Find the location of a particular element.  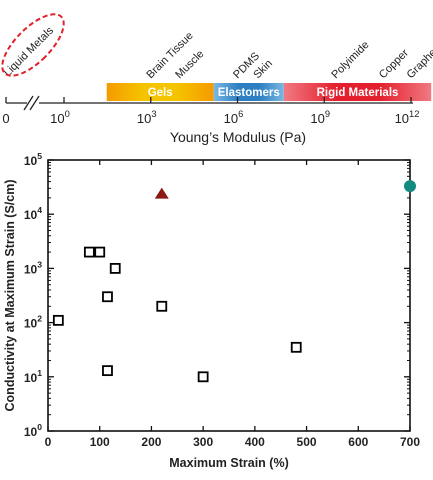

y-tick-label-5-exponent: 5 is located at coordinates (39, 156).